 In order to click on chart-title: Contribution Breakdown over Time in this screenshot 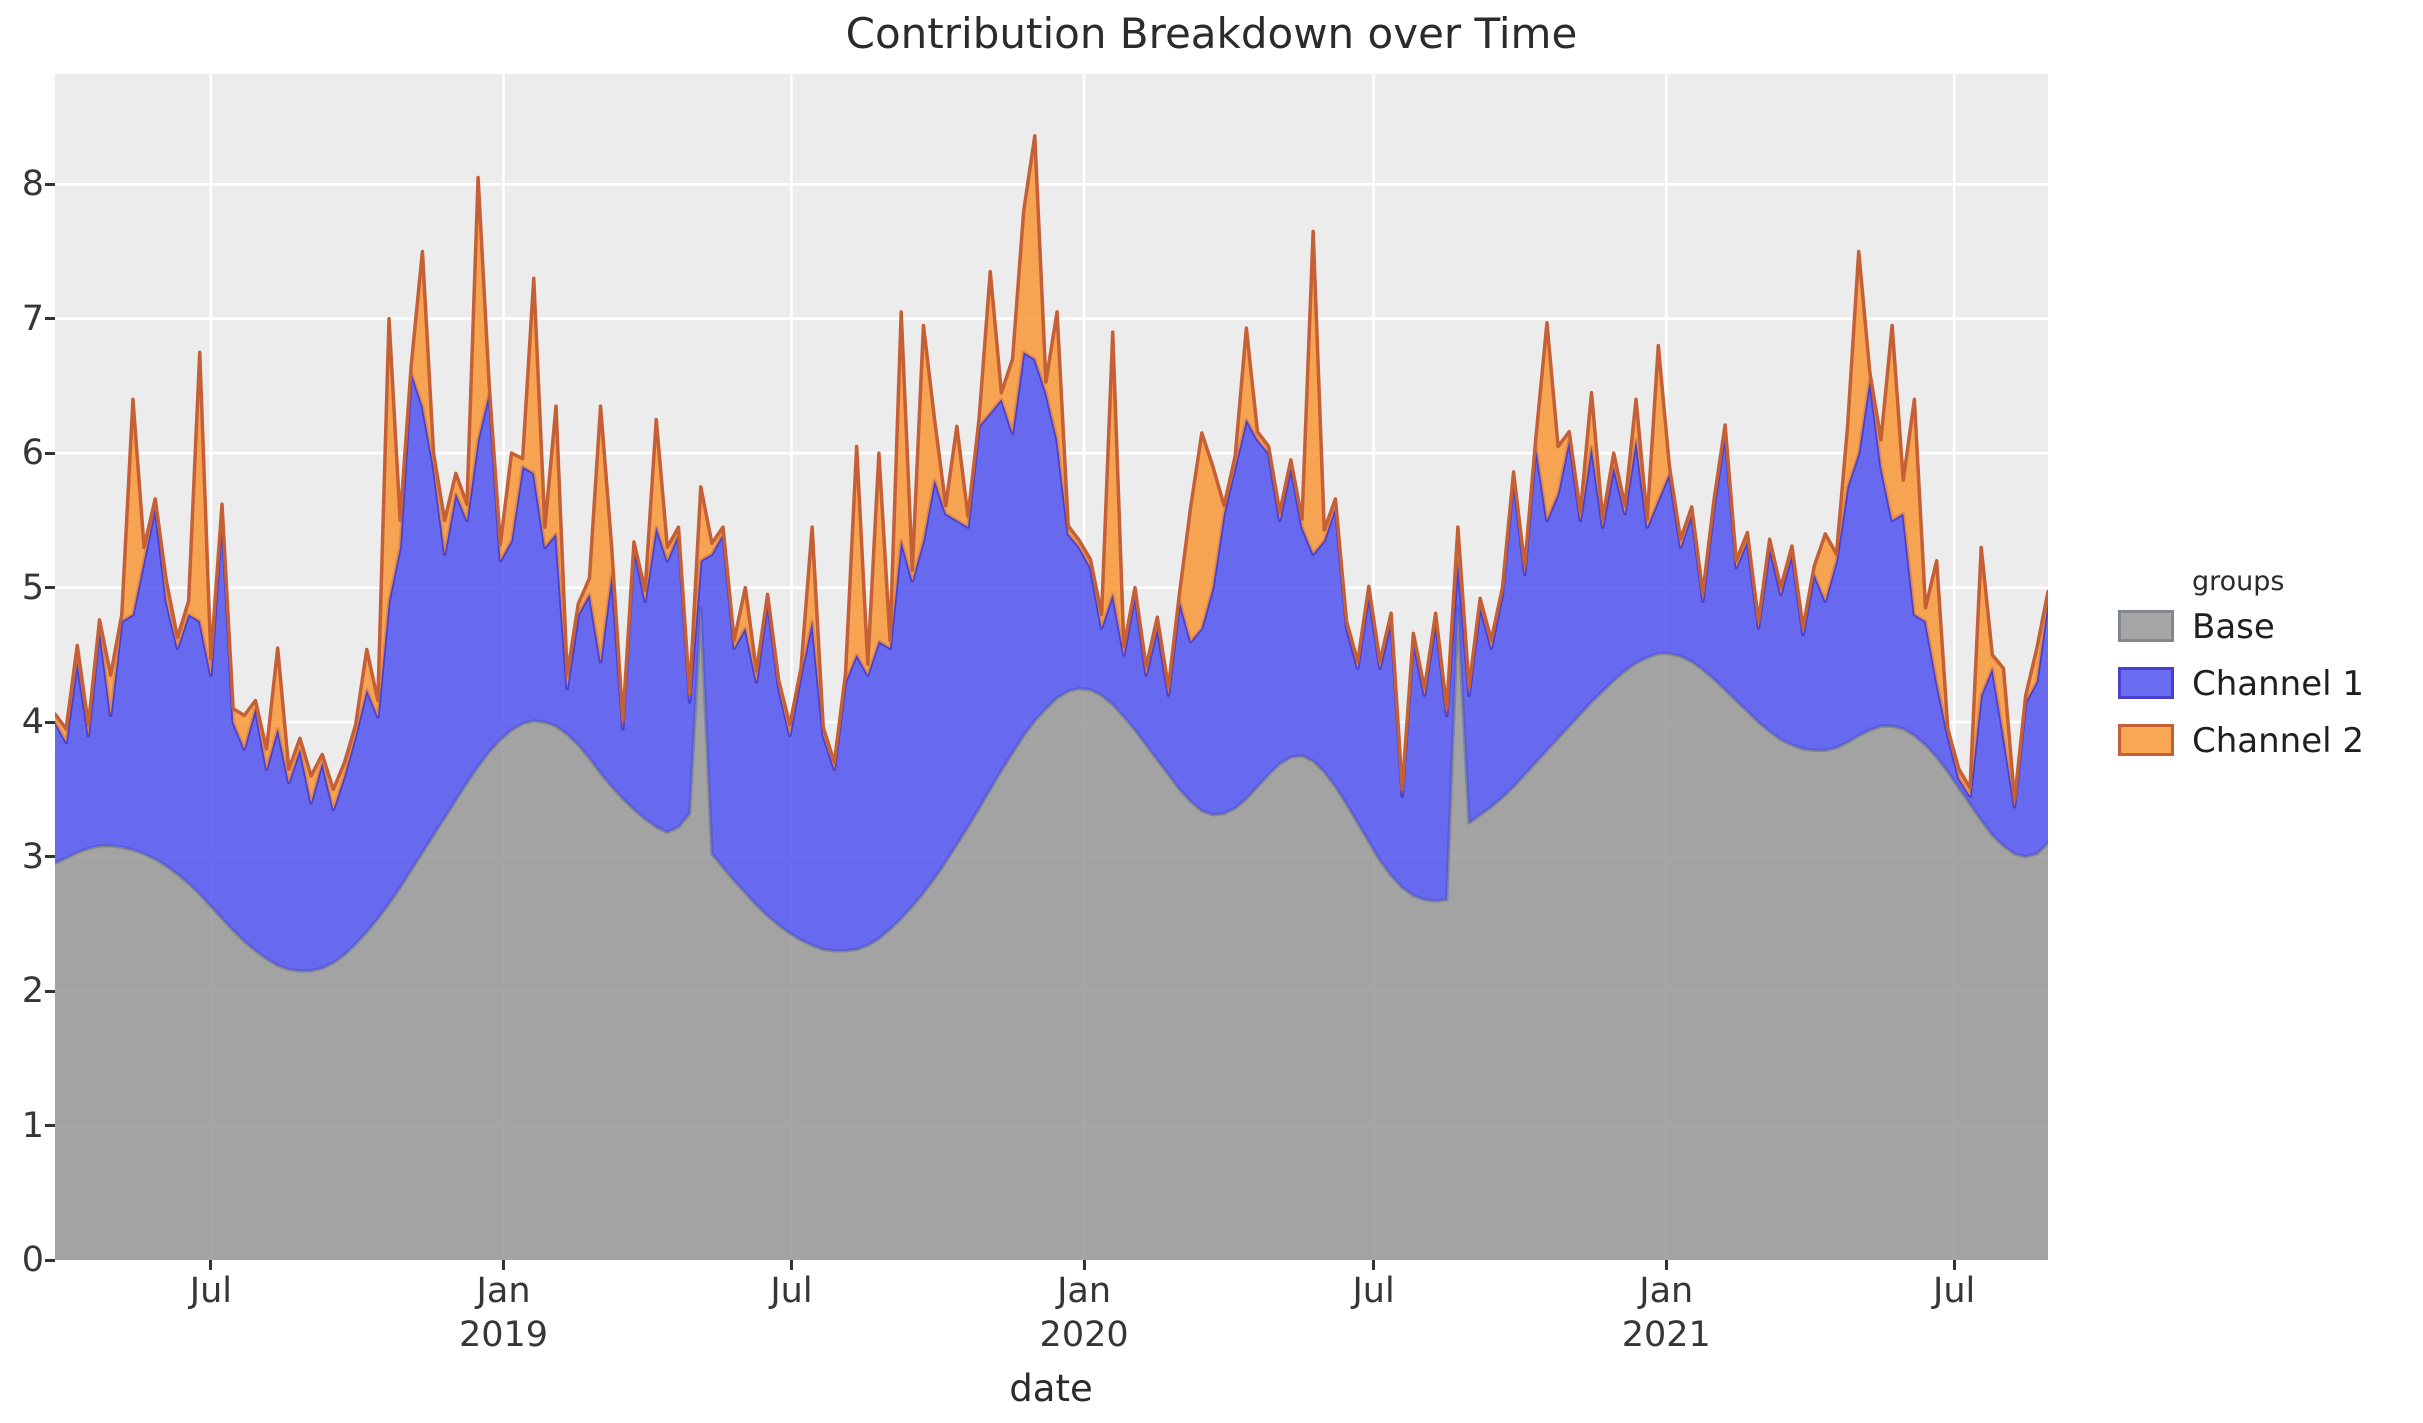, I will do `click(1211, 33)`.